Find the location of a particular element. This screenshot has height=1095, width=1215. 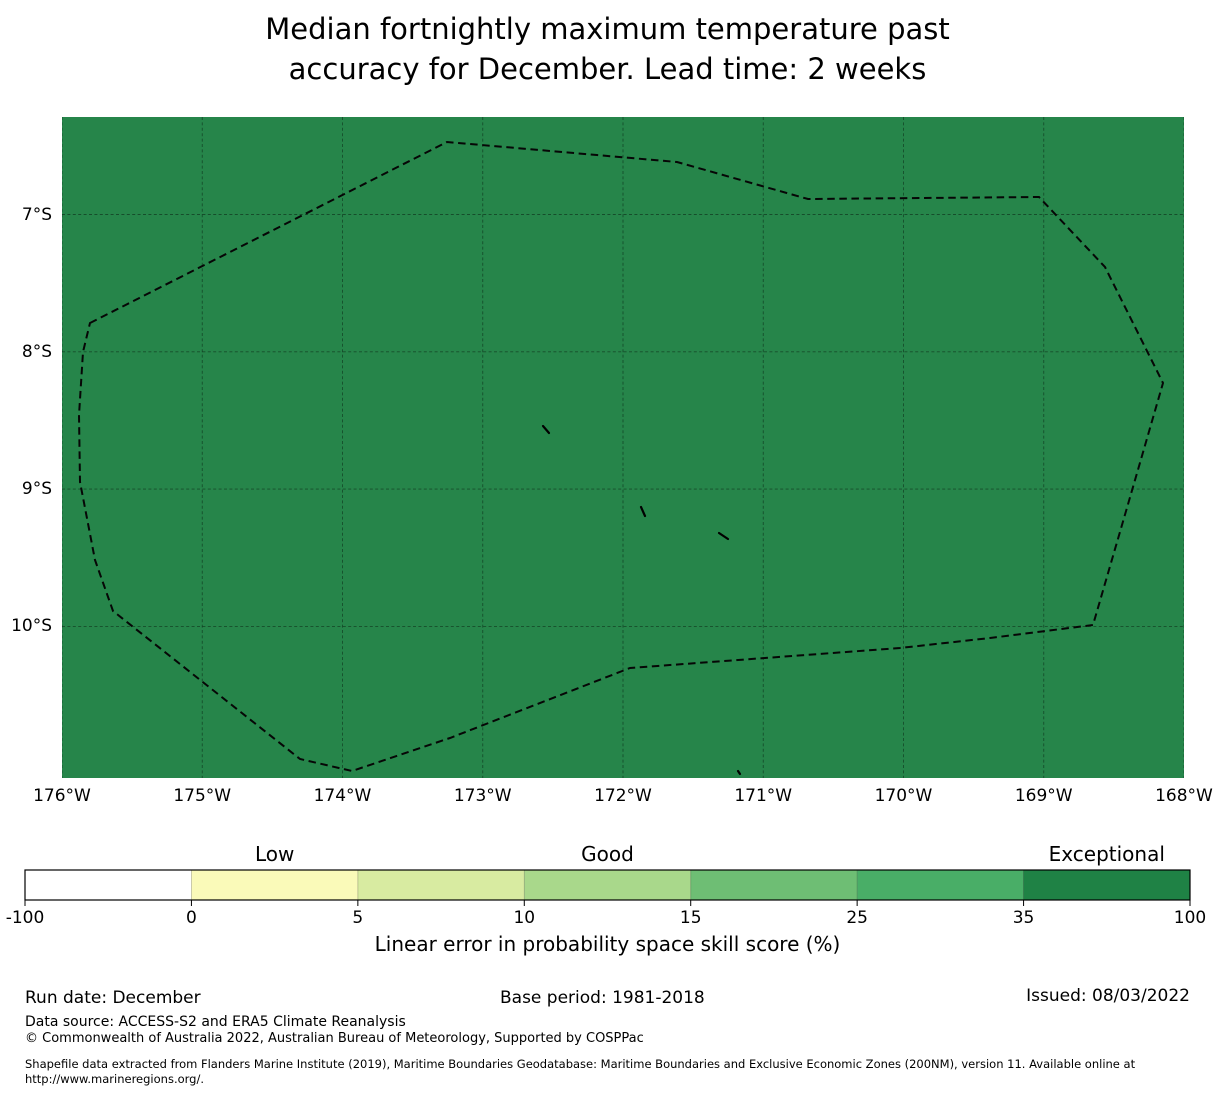

colorbar-border is located at coordinates (607, 885).